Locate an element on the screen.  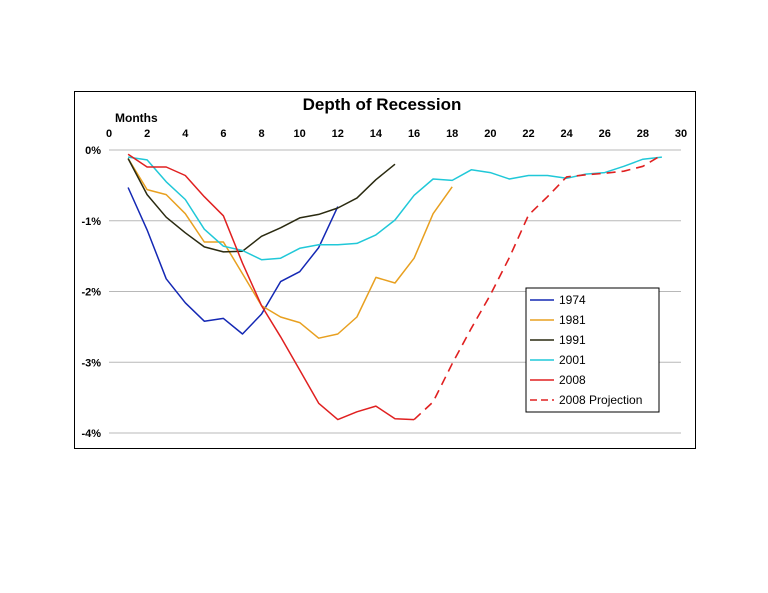
legend-label: 2008 is located at coordinates (572, 380).